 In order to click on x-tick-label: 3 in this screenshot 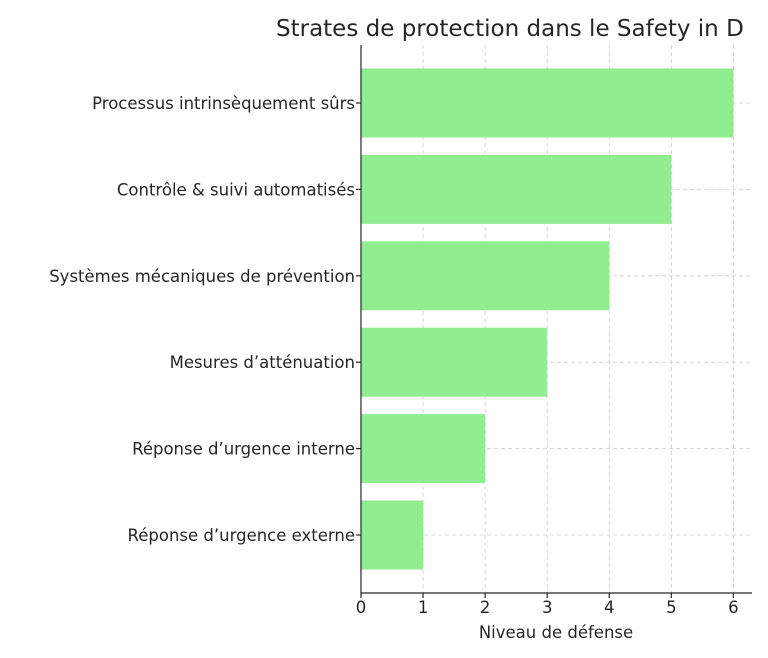, I will do `click(547, 607)`.